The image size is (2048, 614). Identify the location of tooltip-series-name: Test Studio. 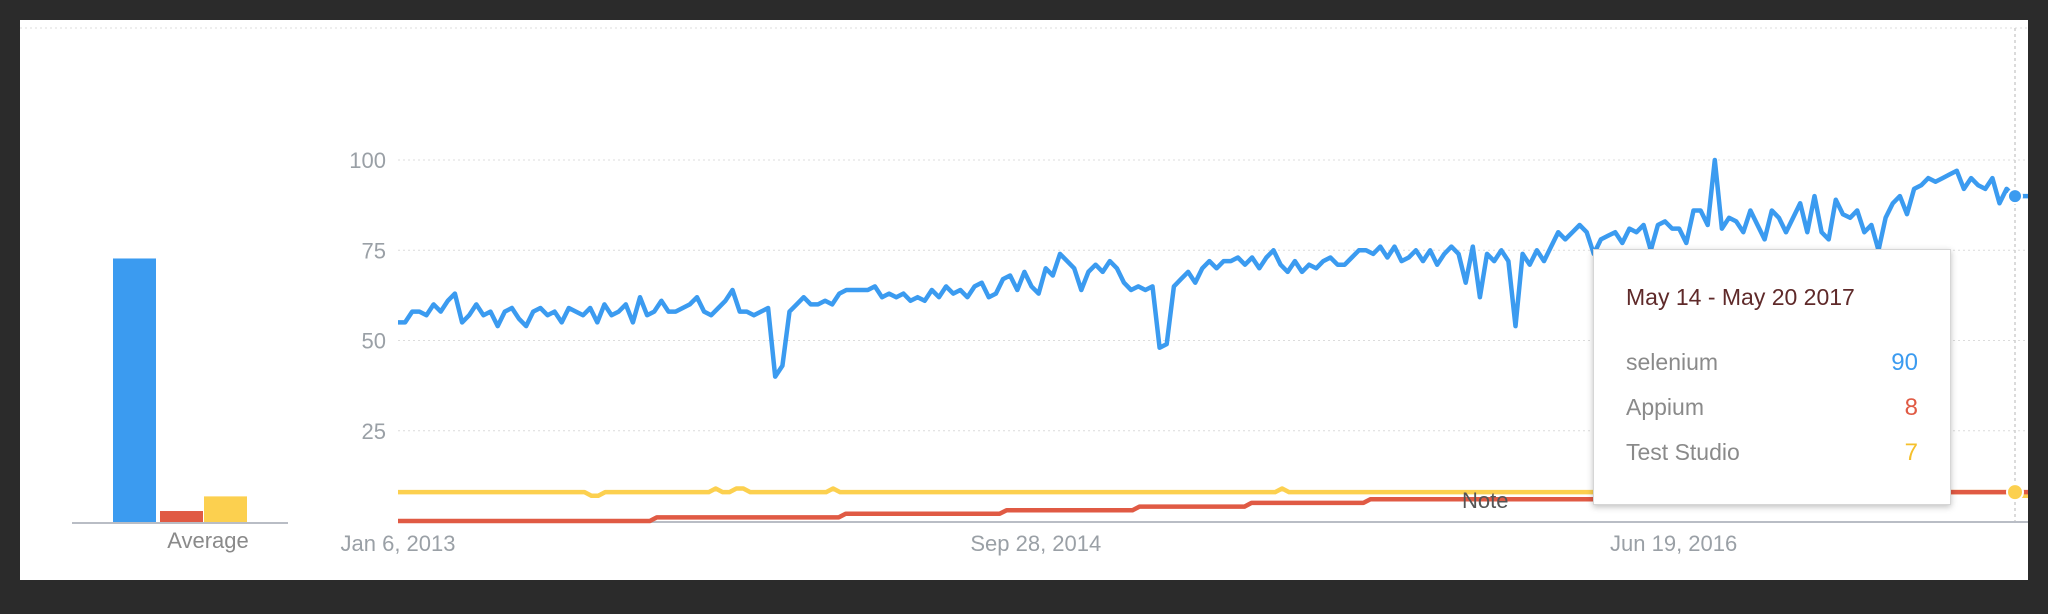
(1683, 452).